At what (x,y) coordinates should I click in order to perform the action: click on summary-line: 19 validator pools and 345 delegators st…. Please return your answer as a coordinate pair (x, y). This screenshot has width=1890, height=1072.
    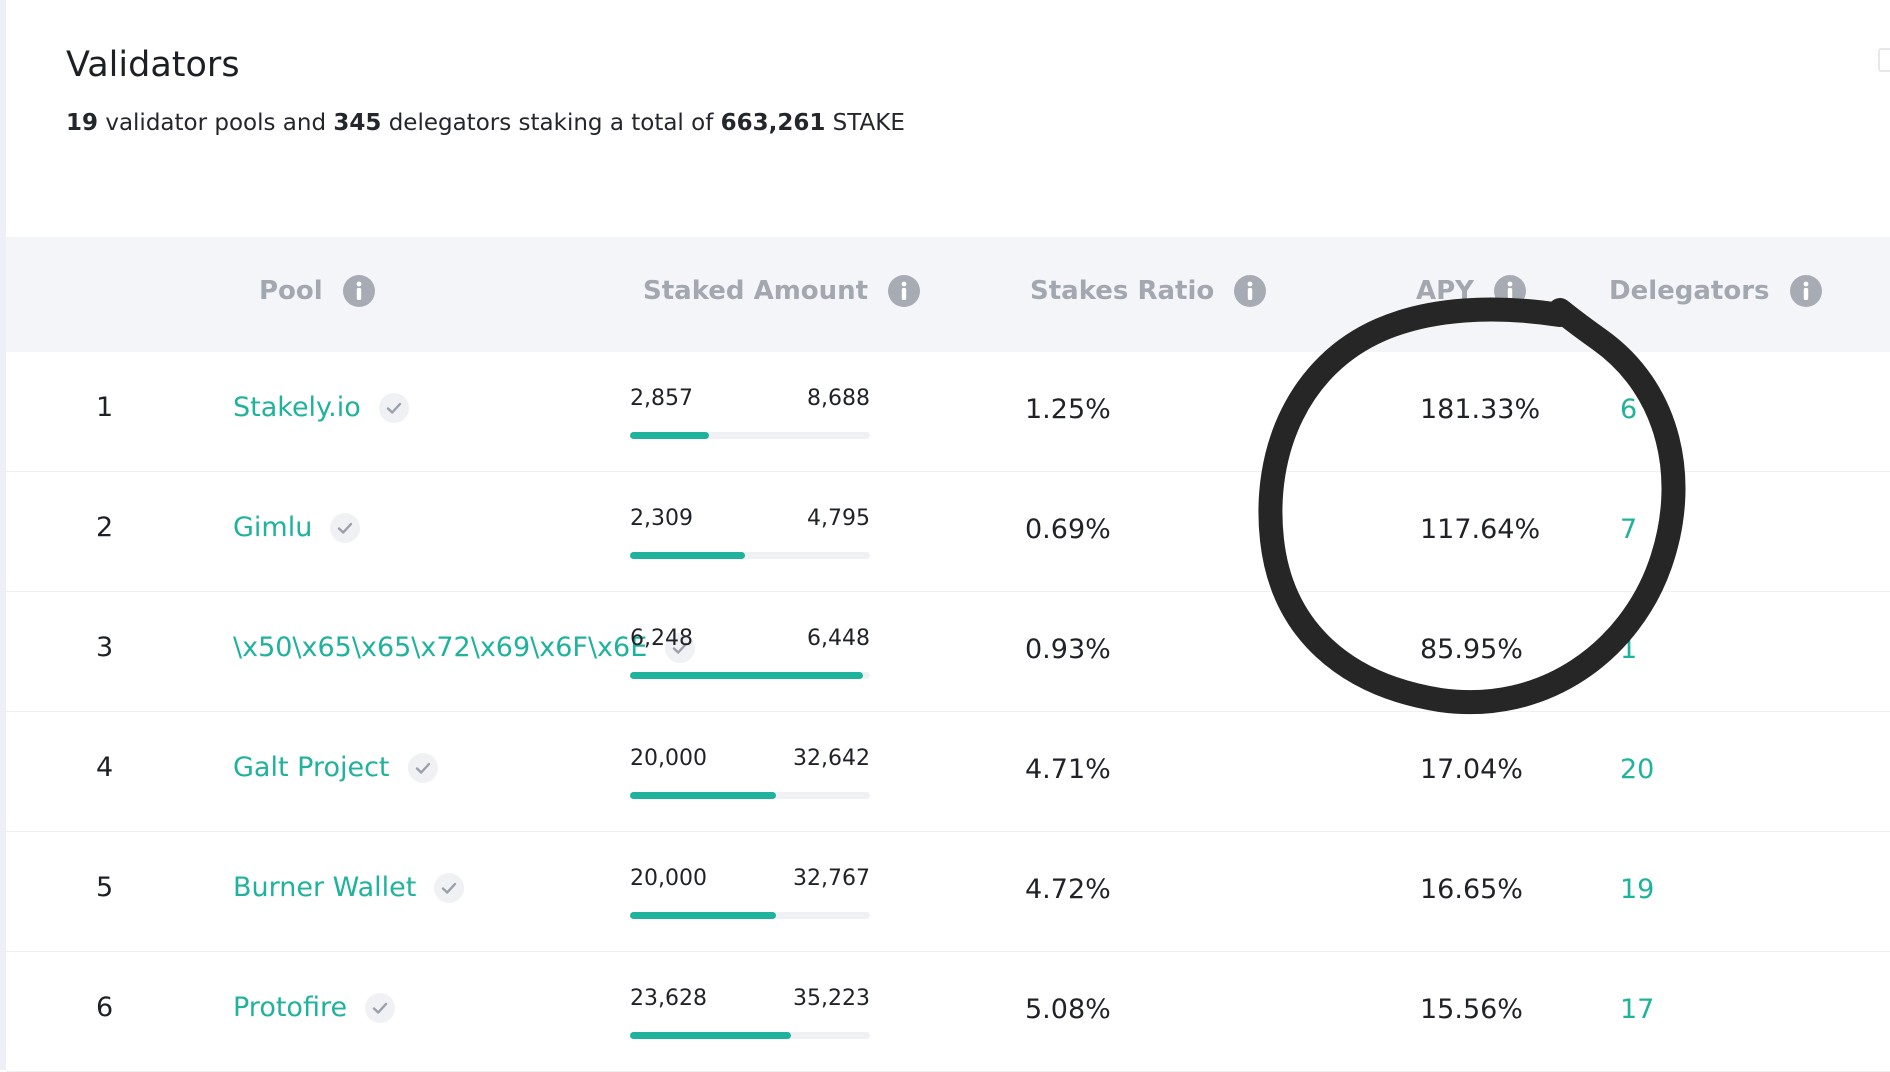
    Looking at the image, I should click on (485, 123).